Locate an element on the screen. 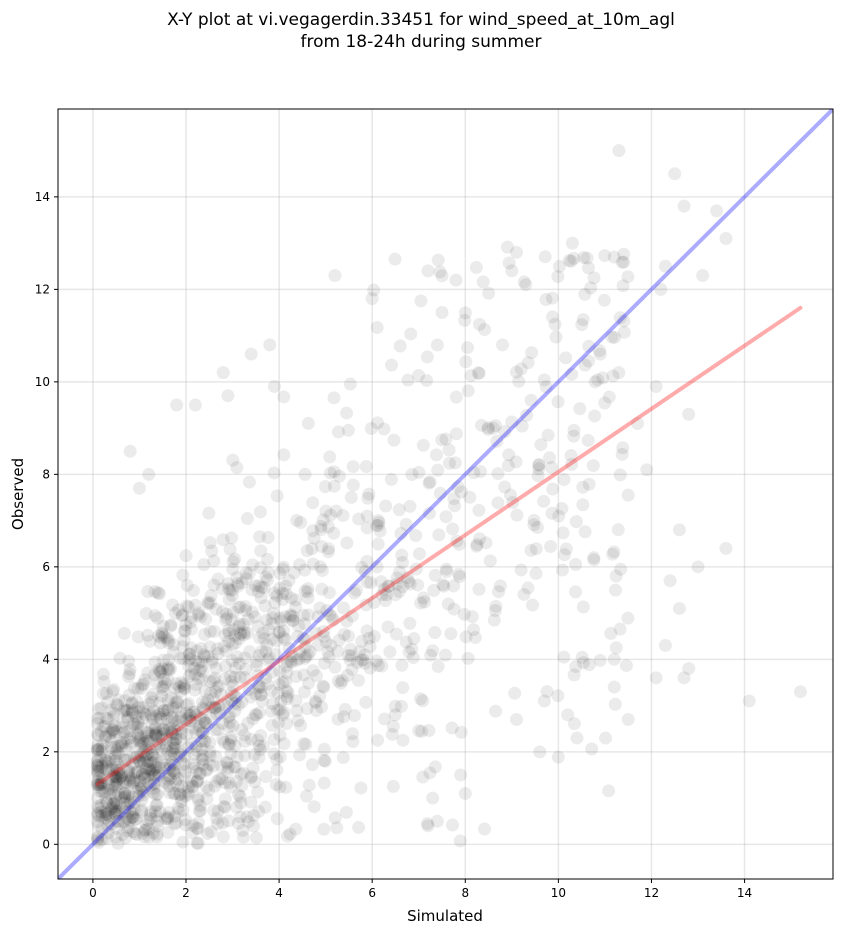  x-tick-label: 6 is located at coordinates (372, 893).